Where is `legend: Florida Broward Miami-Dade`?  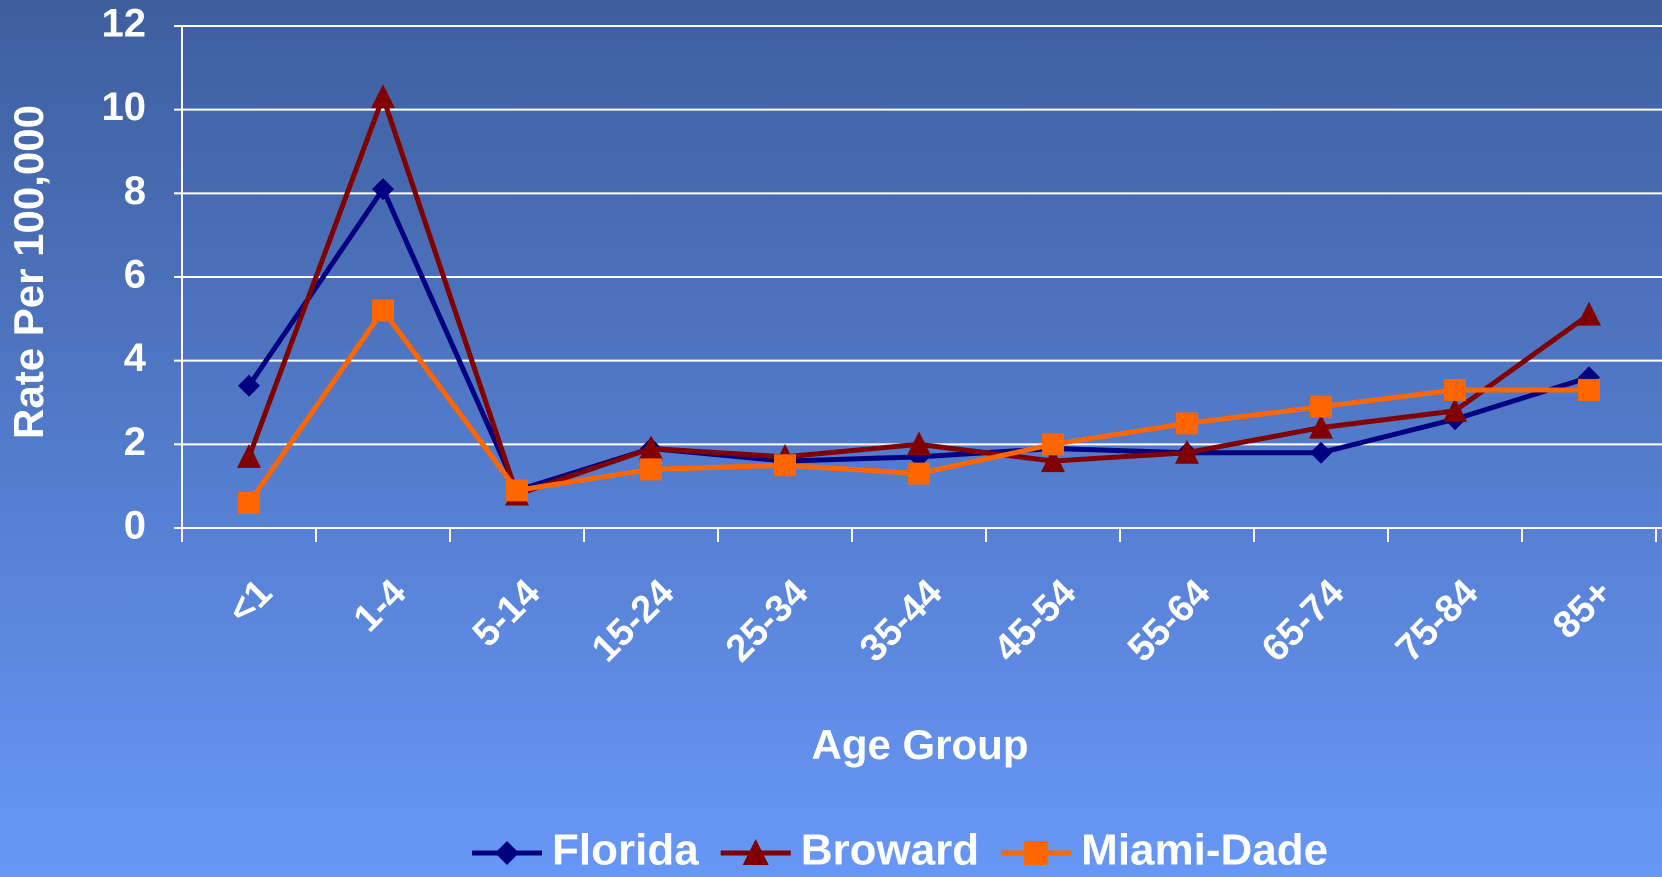 legend: Florida Broward Miami-Dade is located at coordinates (900, 850).